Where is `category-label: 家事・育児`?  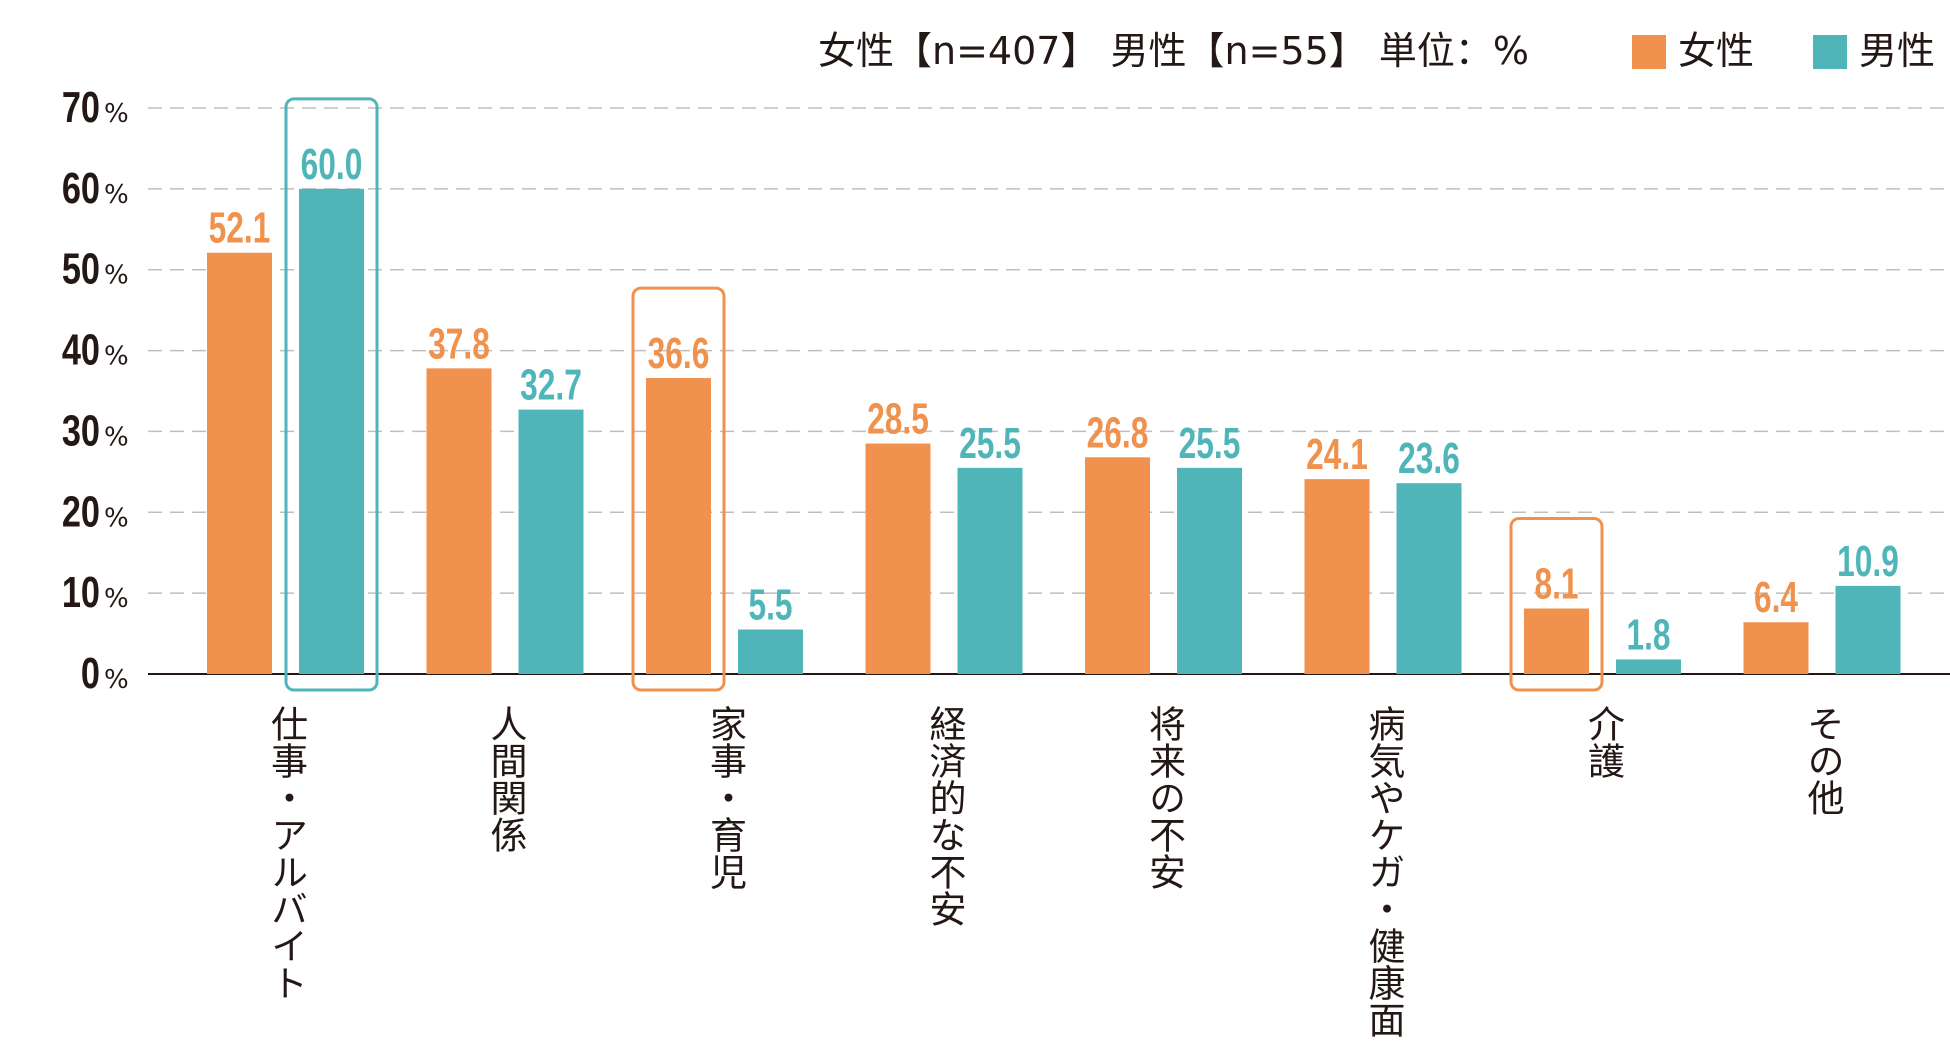
category-label: 家事・育児 is located at coordinates (725, 797).